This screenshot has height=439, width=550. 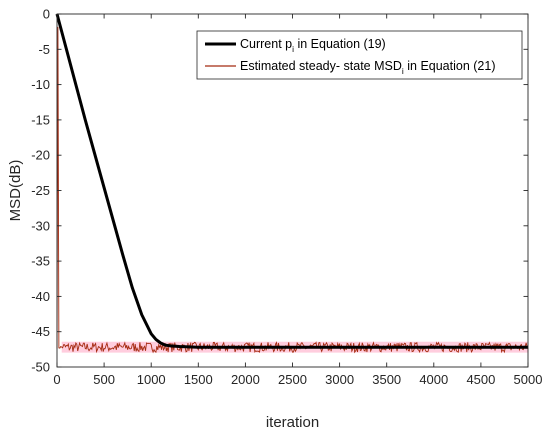 What do you see at coordinates (528, 379) in the screenshot?
I see `x-tick-label: 5000` at bounding box center [528, 379].